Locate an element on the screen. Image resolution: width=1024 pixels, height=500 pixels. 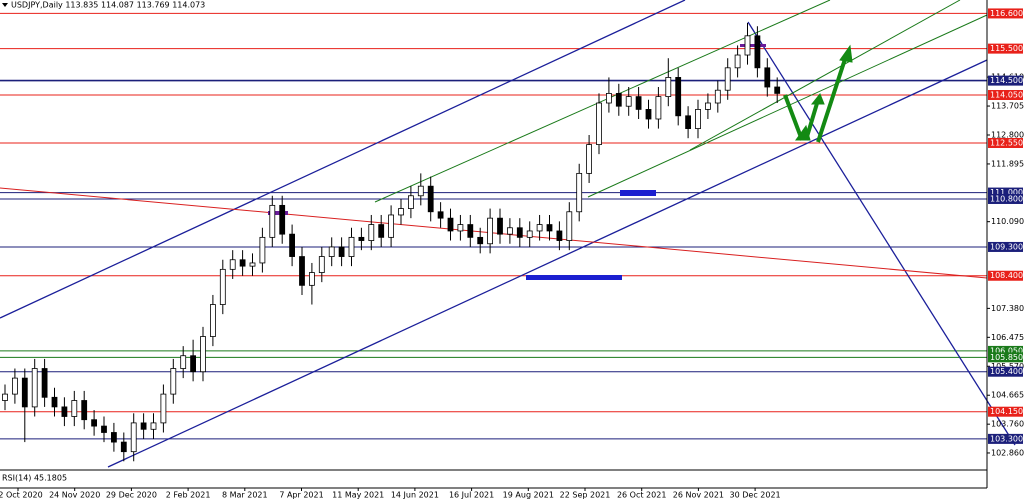
y-tick-label: 112.800 is located at coordinates (1007, 134).